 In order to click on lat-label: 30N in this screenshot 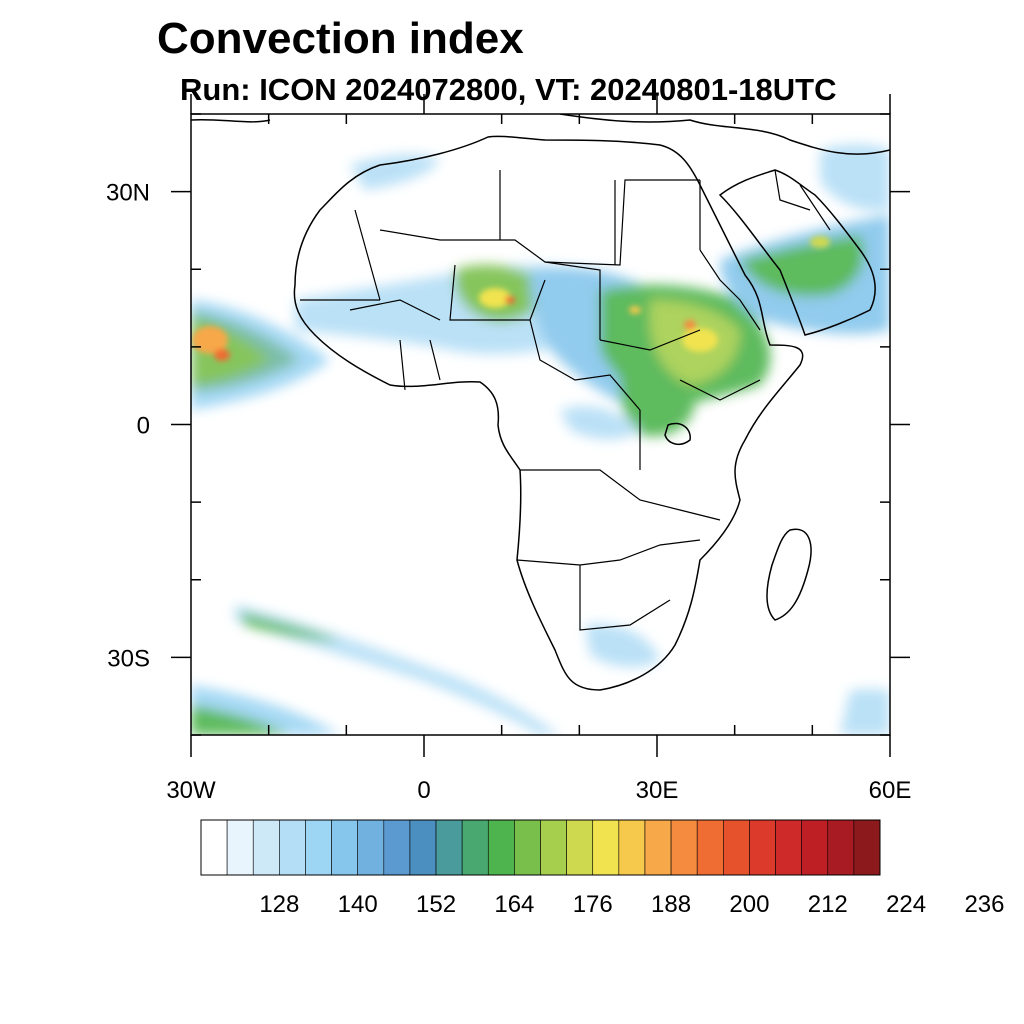, I will do `click(128, 193)`.